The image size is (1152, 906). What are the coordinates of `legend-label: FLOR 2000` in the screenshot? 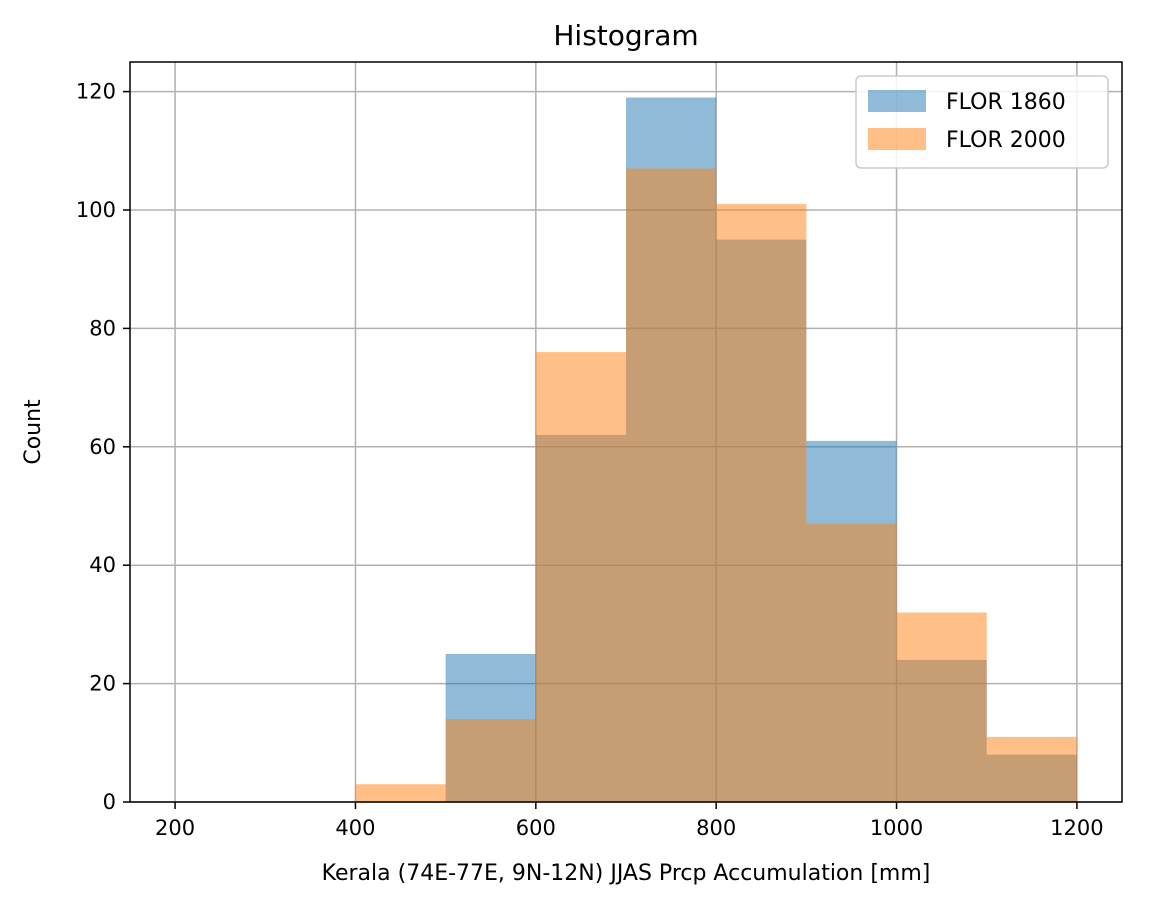 It's located at (1006, 140).